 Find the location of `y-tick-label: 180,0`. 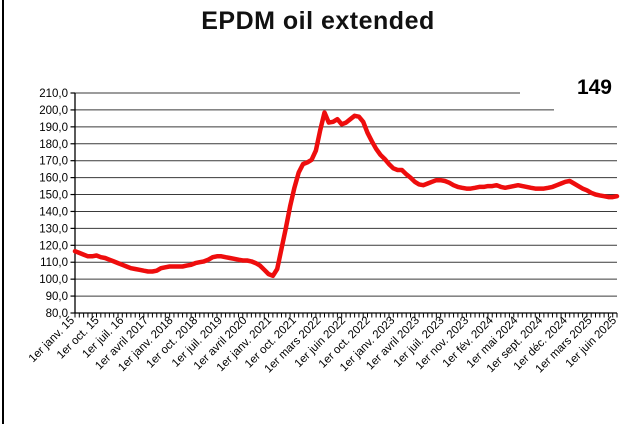

y-tick-label: 180,0 is located at coordinates (53, 145).